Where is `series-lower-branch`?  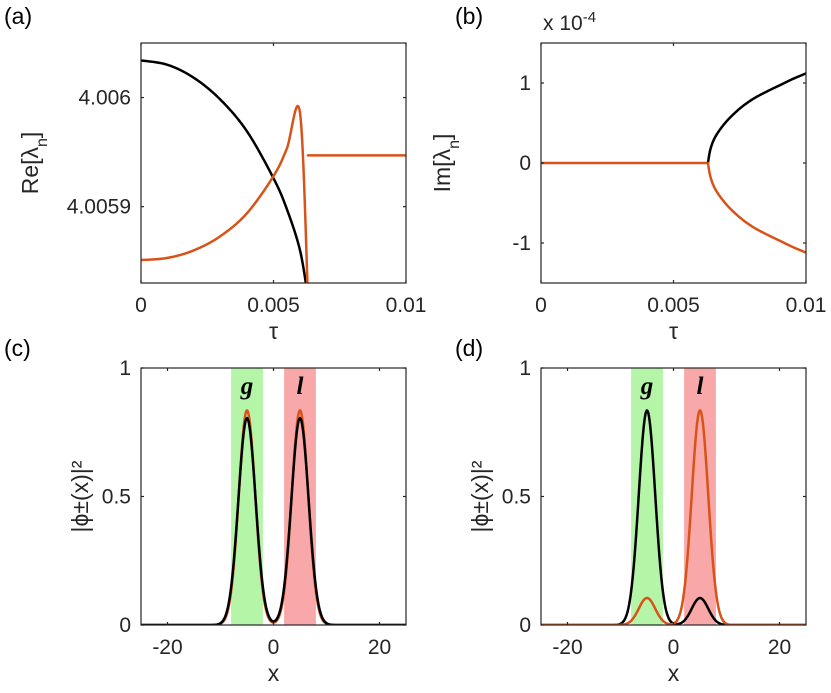
series-lower-branch is located at coordinates (756, 207).